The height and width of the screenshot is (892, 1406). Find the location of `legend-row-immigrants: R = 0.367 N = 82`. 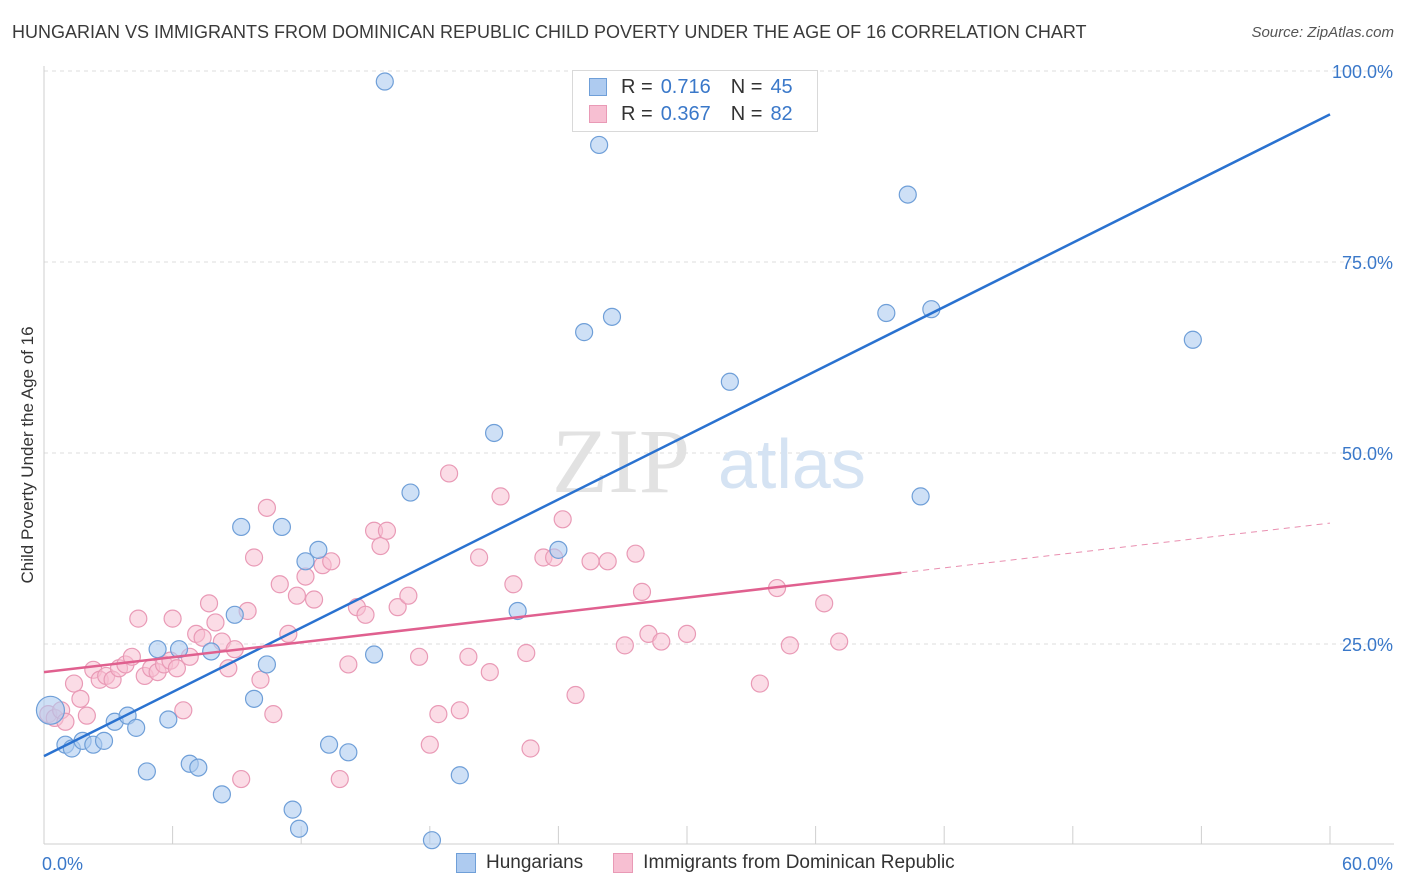

legend-row-immigrants: R = 0.367 N = 82 is located at coordinates (691, 114).